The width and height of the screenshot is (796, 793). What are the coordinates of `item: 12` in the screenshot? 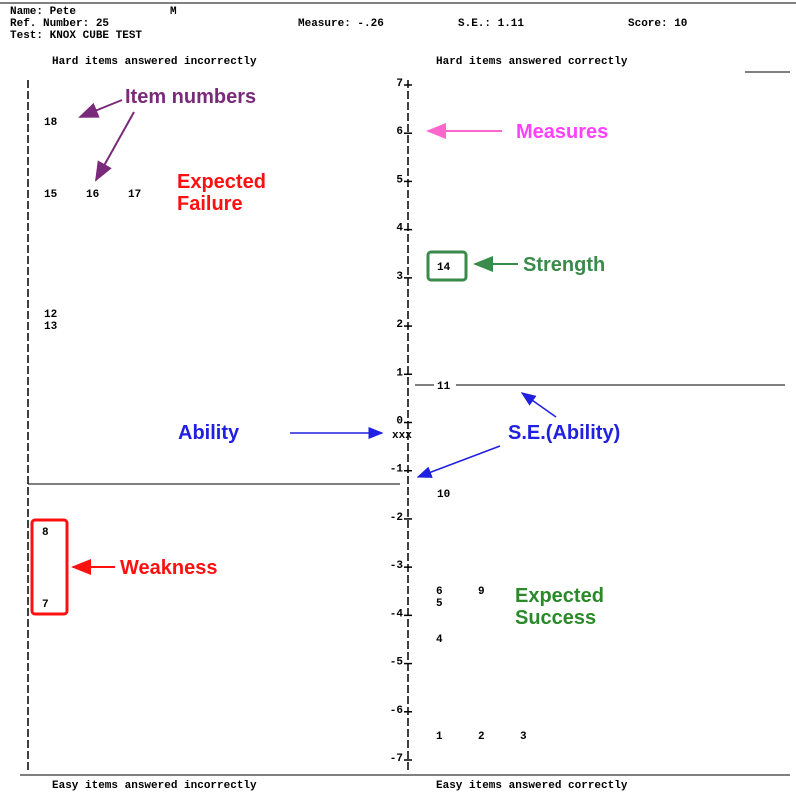 It's located at (50, 315).